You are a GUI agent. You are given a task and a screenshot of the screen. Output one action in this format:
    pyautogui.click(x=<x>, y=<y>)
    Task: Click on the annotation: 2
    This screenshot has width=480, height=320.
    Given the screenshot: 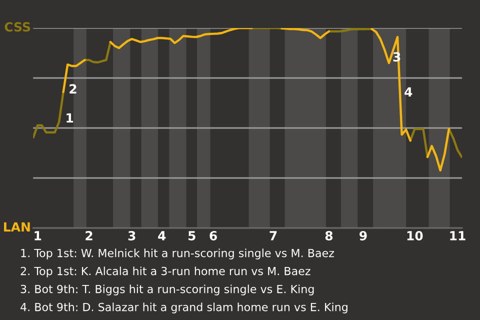 What is the action you would take?
    pyautogui.click(x=73, y=89)
    